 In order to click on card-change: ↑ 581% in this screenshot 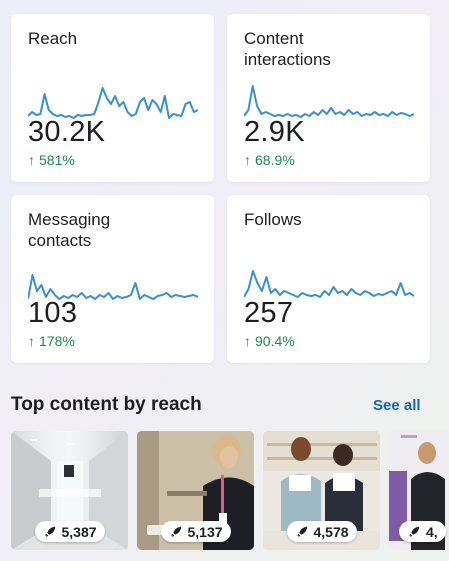, I will do `click(51, 160)`.